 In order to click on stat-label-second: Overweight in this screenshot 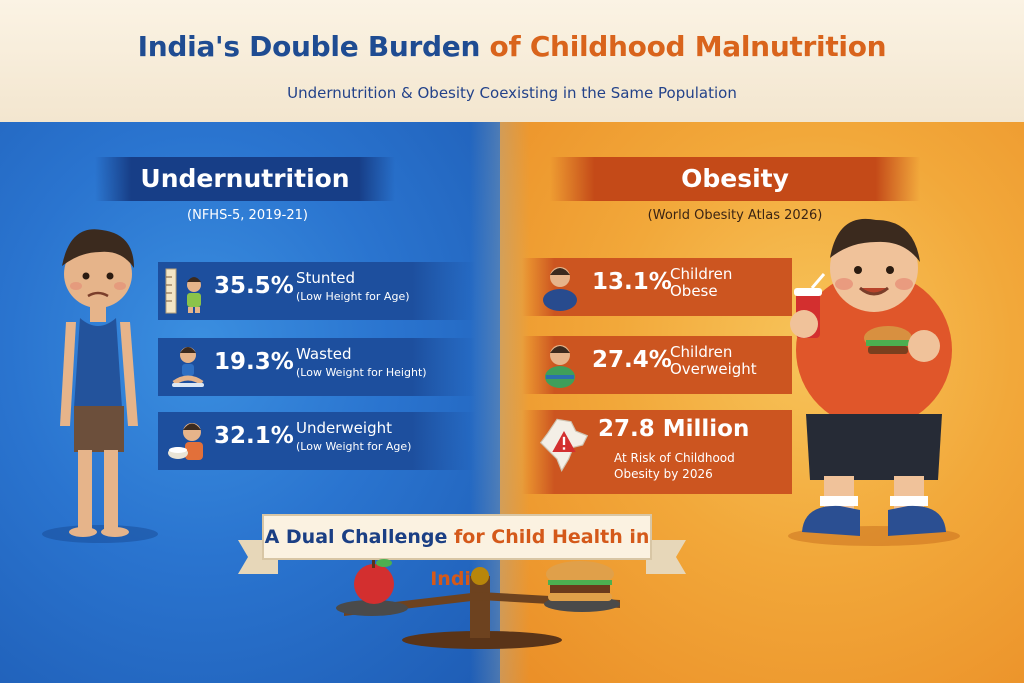, I will do `click(713, 369)`.